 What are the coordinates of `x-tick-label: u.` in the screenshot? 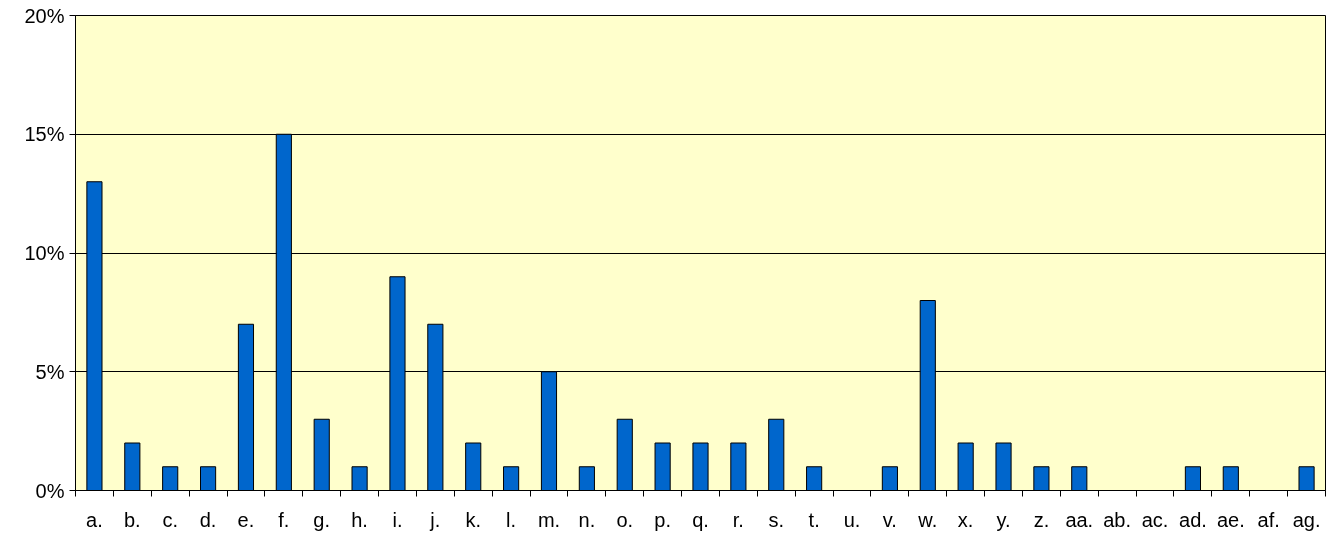 It's located at (852, 519).